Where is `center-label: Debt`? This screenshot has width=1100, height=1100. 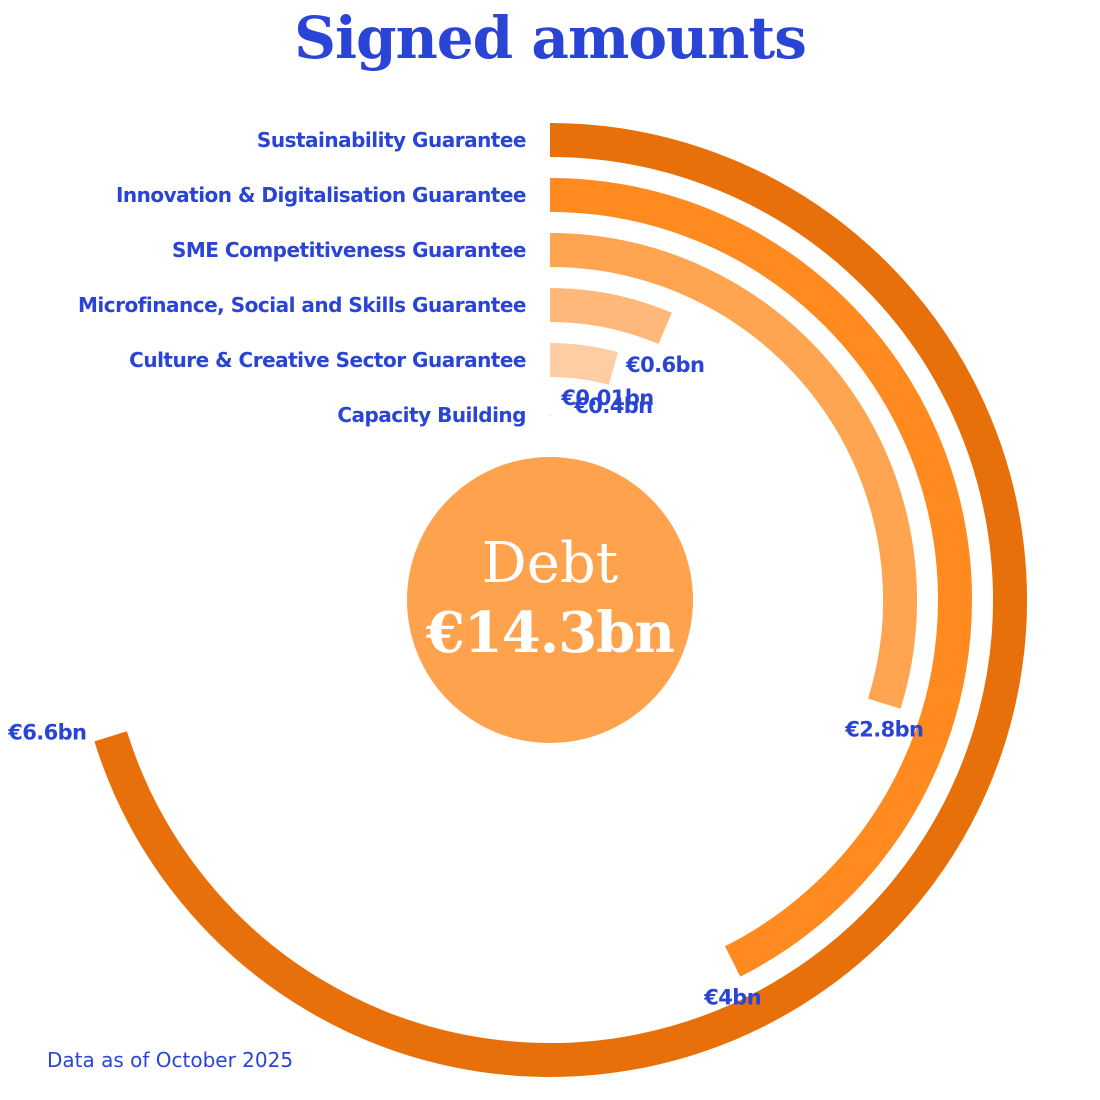
center-label: Debt is located at coordinates (550, 563).